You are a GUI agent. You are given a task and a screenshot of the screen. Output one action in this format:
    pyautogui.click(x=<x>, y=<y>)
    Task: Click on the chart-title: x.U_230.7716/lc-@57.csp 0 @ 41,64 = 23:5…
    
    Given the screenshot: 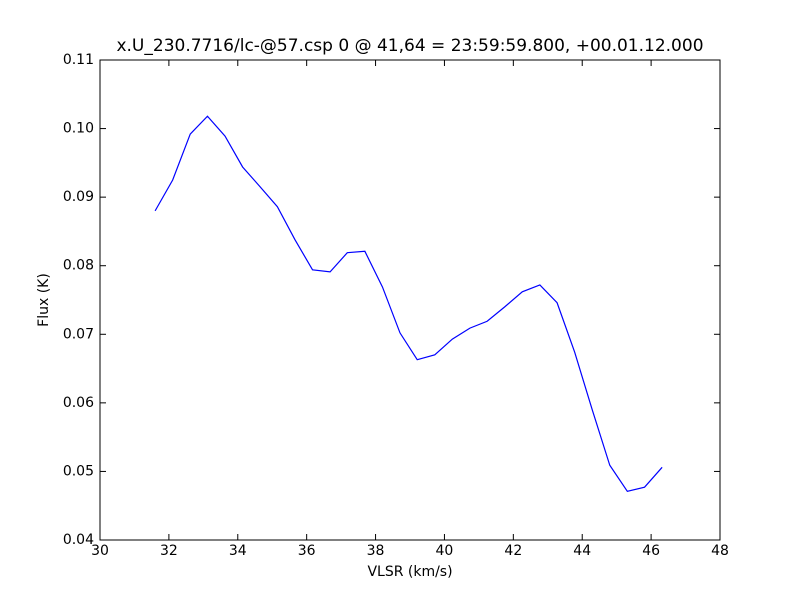 What is the action you would take?
    pyautogui.click(x=409, y=46)
    